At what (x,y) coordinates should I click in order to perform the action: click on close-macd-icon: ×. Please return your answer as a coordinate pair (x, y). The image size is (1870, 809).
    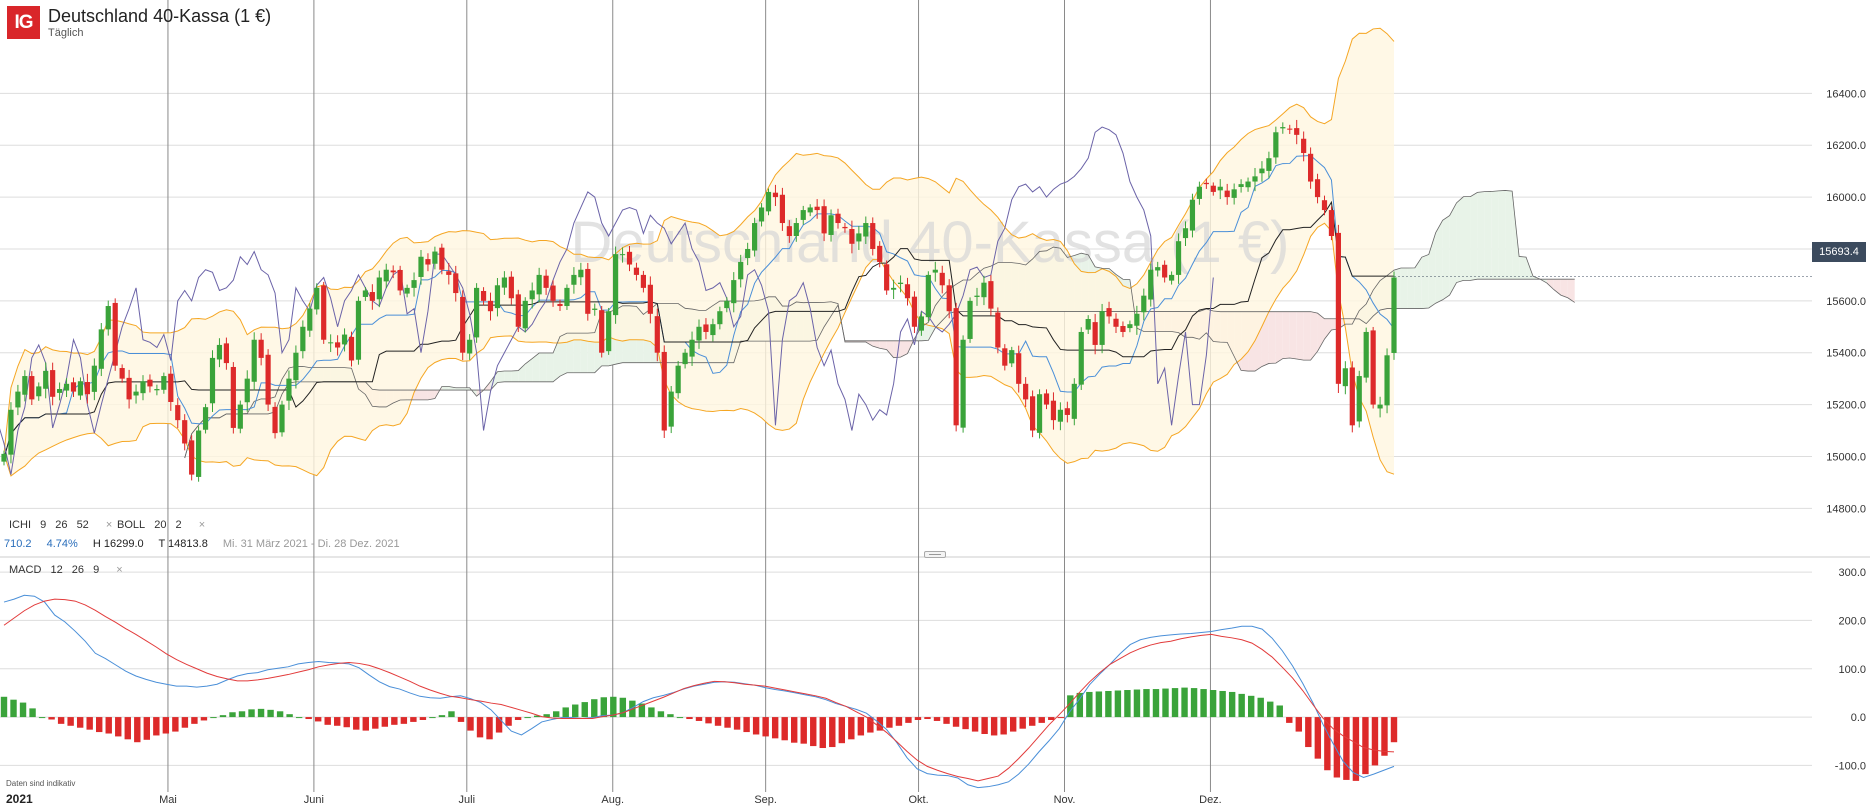
    Looking at the image, I should click on (119, 570).